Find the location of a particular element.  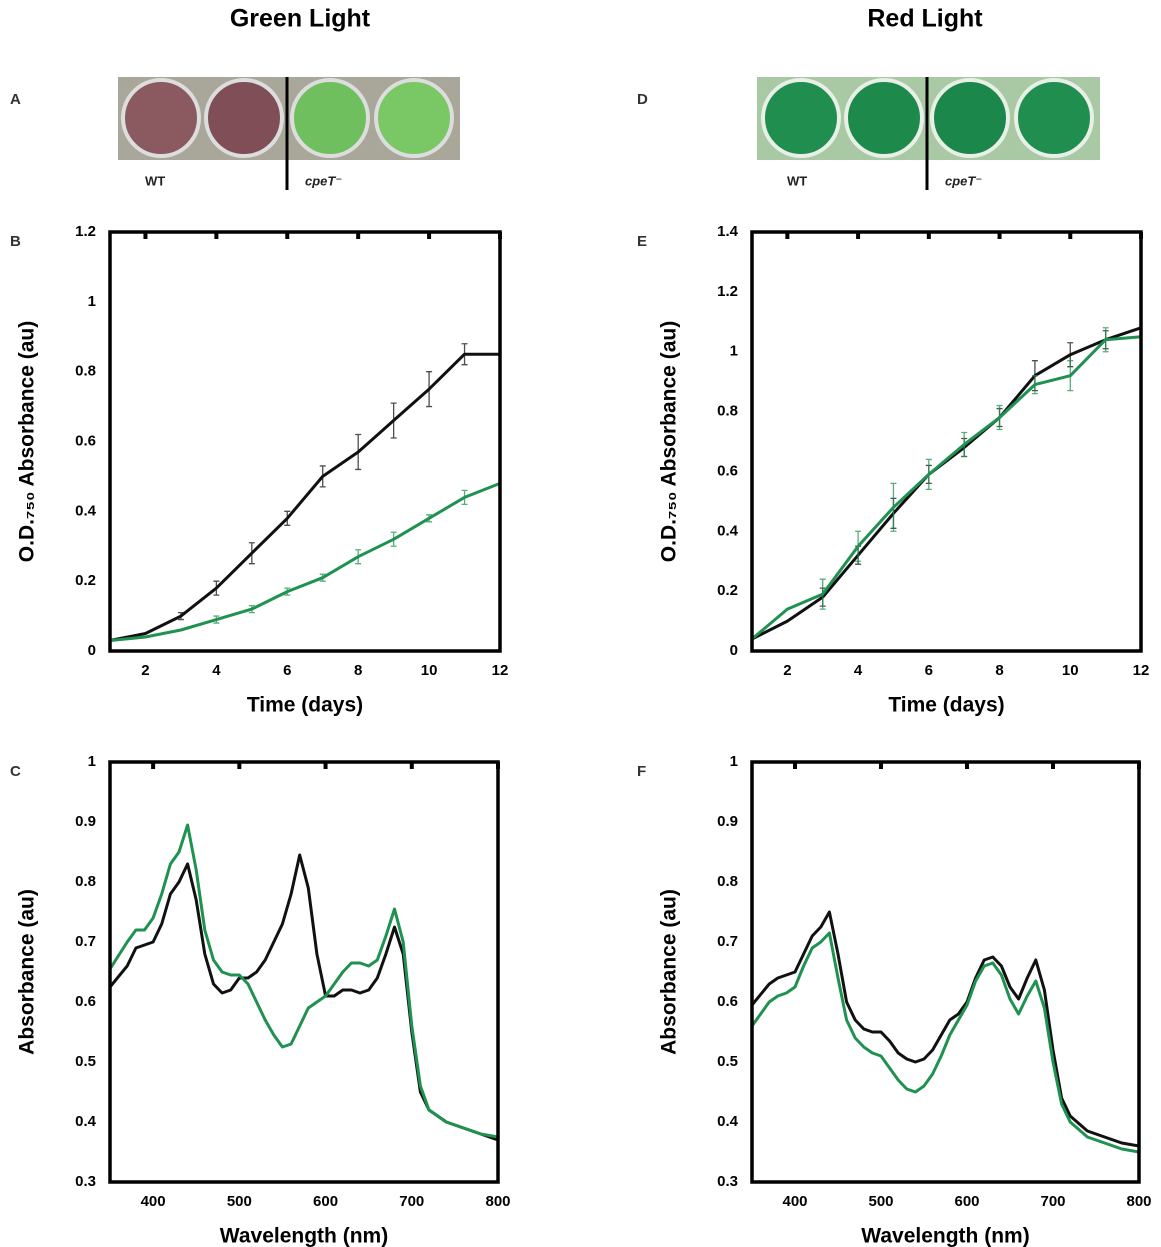

panel-letter: E is located at coordinates (642, 241).